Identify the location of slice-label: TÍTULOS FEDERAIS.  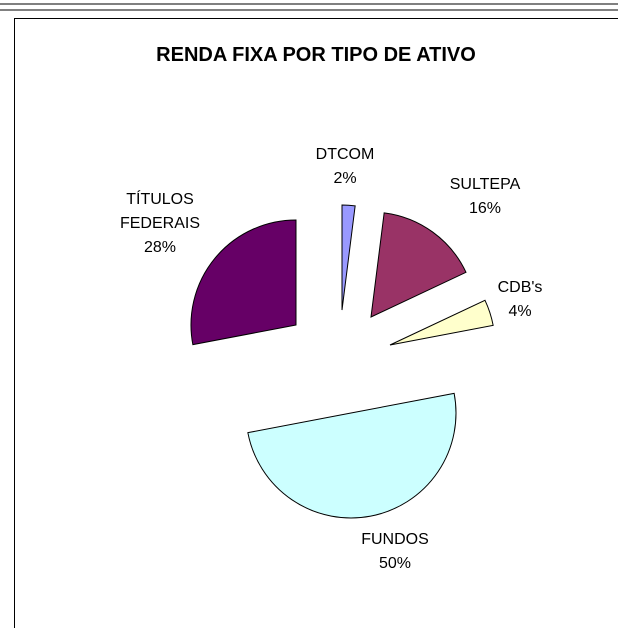
(159, 211).